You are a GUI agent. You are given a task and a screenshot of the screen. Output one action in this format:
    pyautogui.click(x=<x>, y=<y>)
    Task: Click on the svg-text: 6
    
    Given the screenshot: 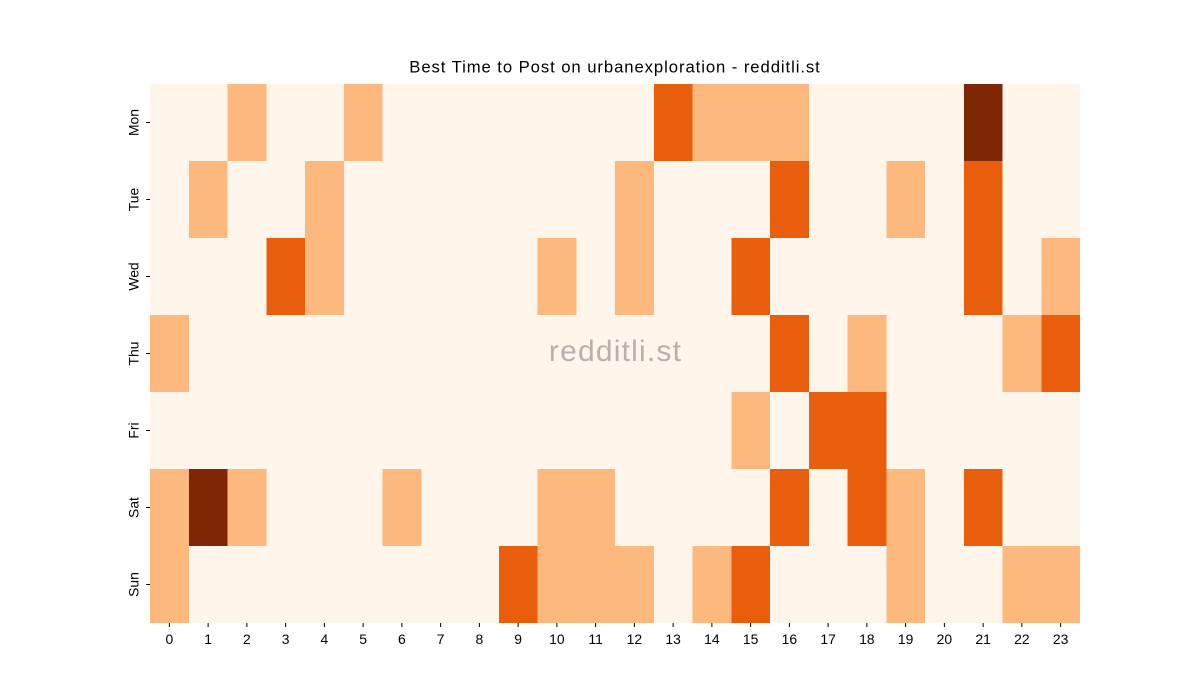 What is the action you would take?
    pyautogui.click(x=402, y=639)
    